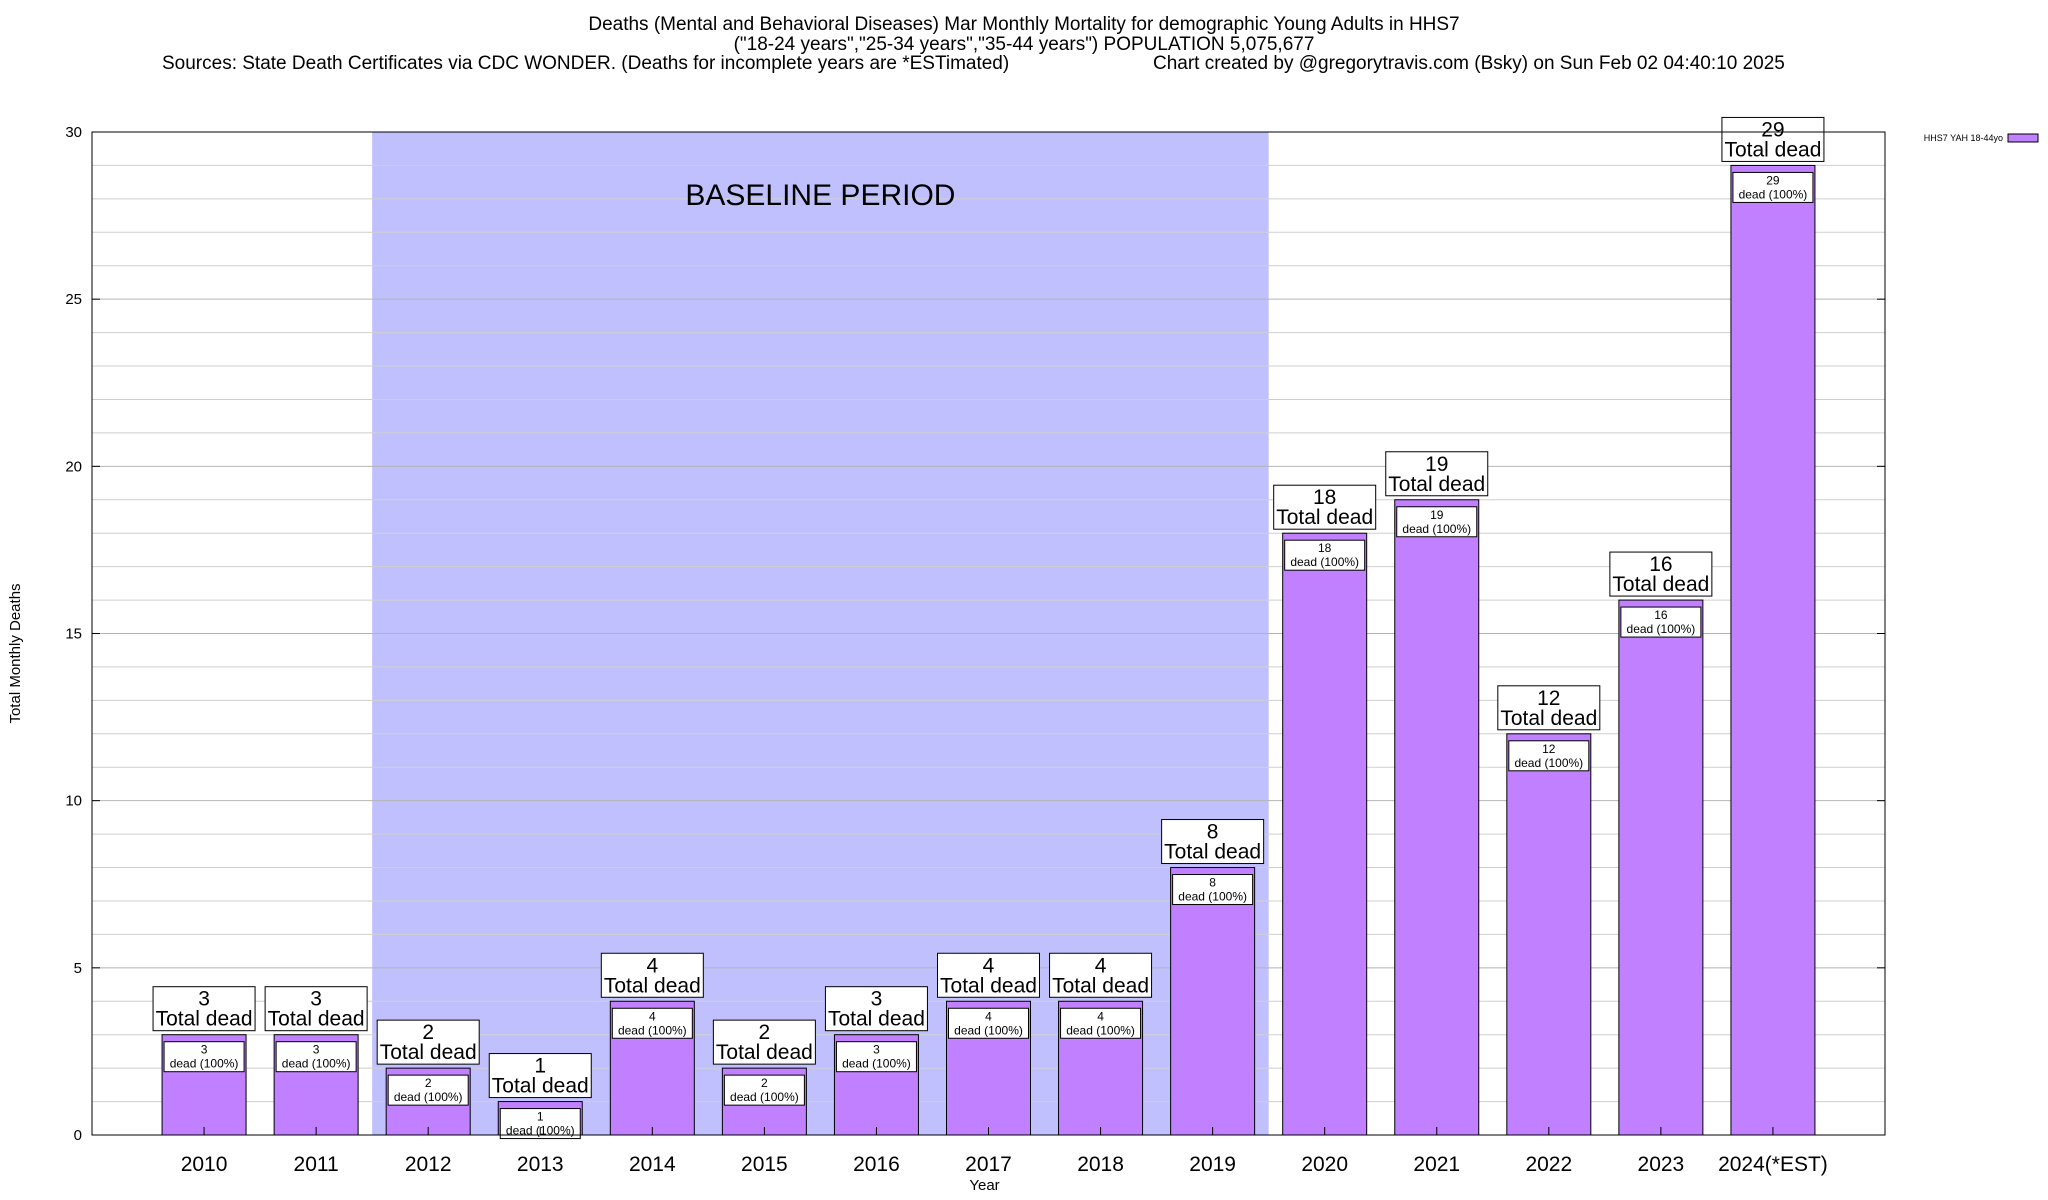 Image resolution: width=2048 pixels, height=1200 pixels. I want to click on total-label-count: 1, so click(540, 1066).